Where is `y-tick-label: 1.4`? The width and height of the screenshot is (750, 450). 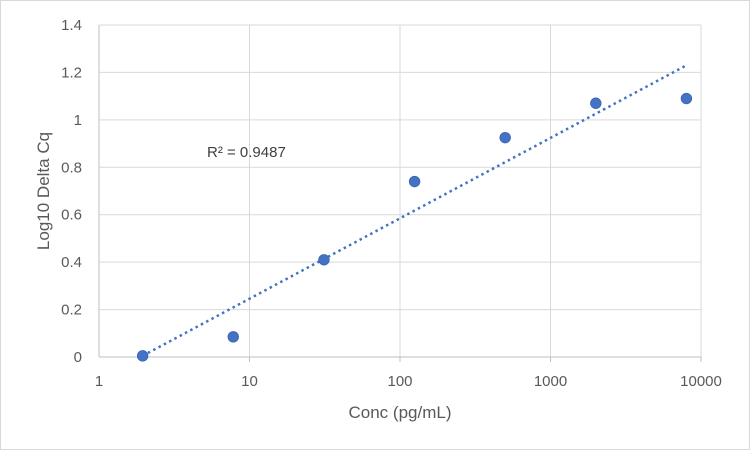
y-tick-label: 1.4 is located at coordinates (71, 25).